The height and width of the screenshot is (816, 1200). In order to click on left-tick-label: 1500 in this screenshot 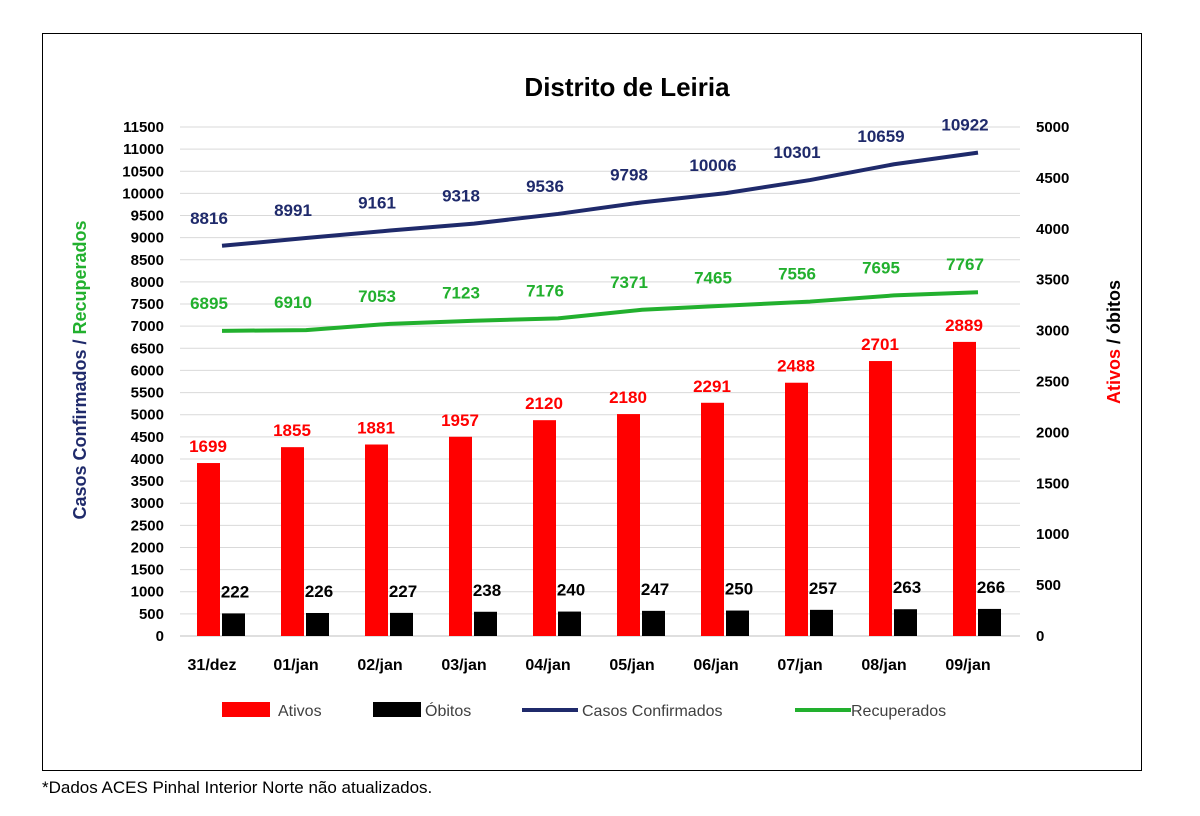, I will do `click(147, 570)`.